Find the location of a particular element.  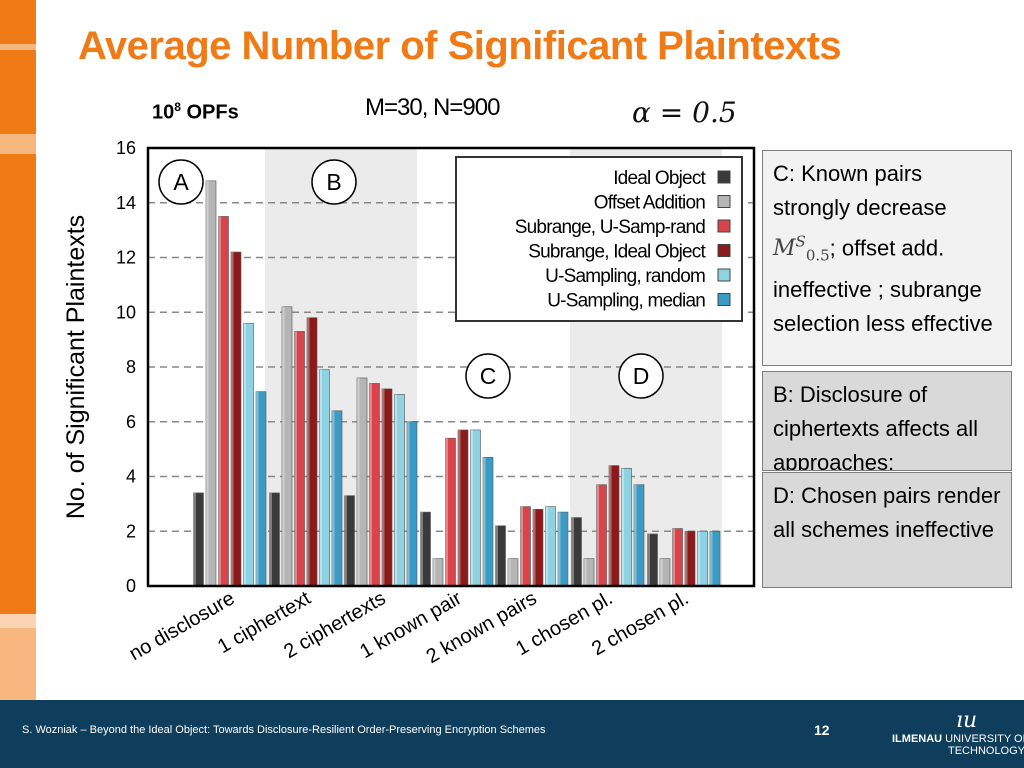

logo-line-1: ILMENAU UNIVERSITY OF is located at coordinates (958, 739).